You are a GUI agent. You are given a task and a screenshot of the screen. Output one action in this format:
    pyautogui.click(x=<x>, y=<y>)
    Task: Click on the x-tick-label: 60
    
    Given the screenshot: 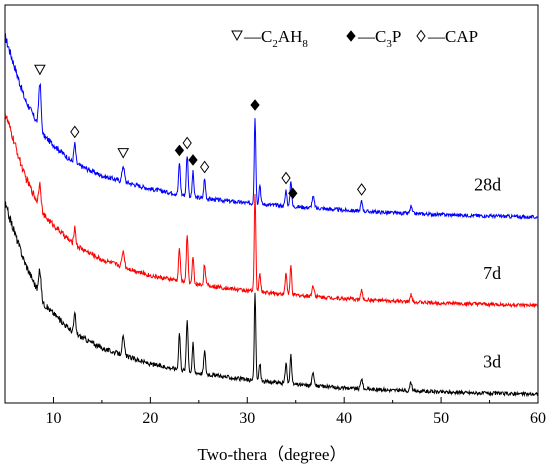 What is the action you would take?
    pyautogui.click(x=538, y=418)
    